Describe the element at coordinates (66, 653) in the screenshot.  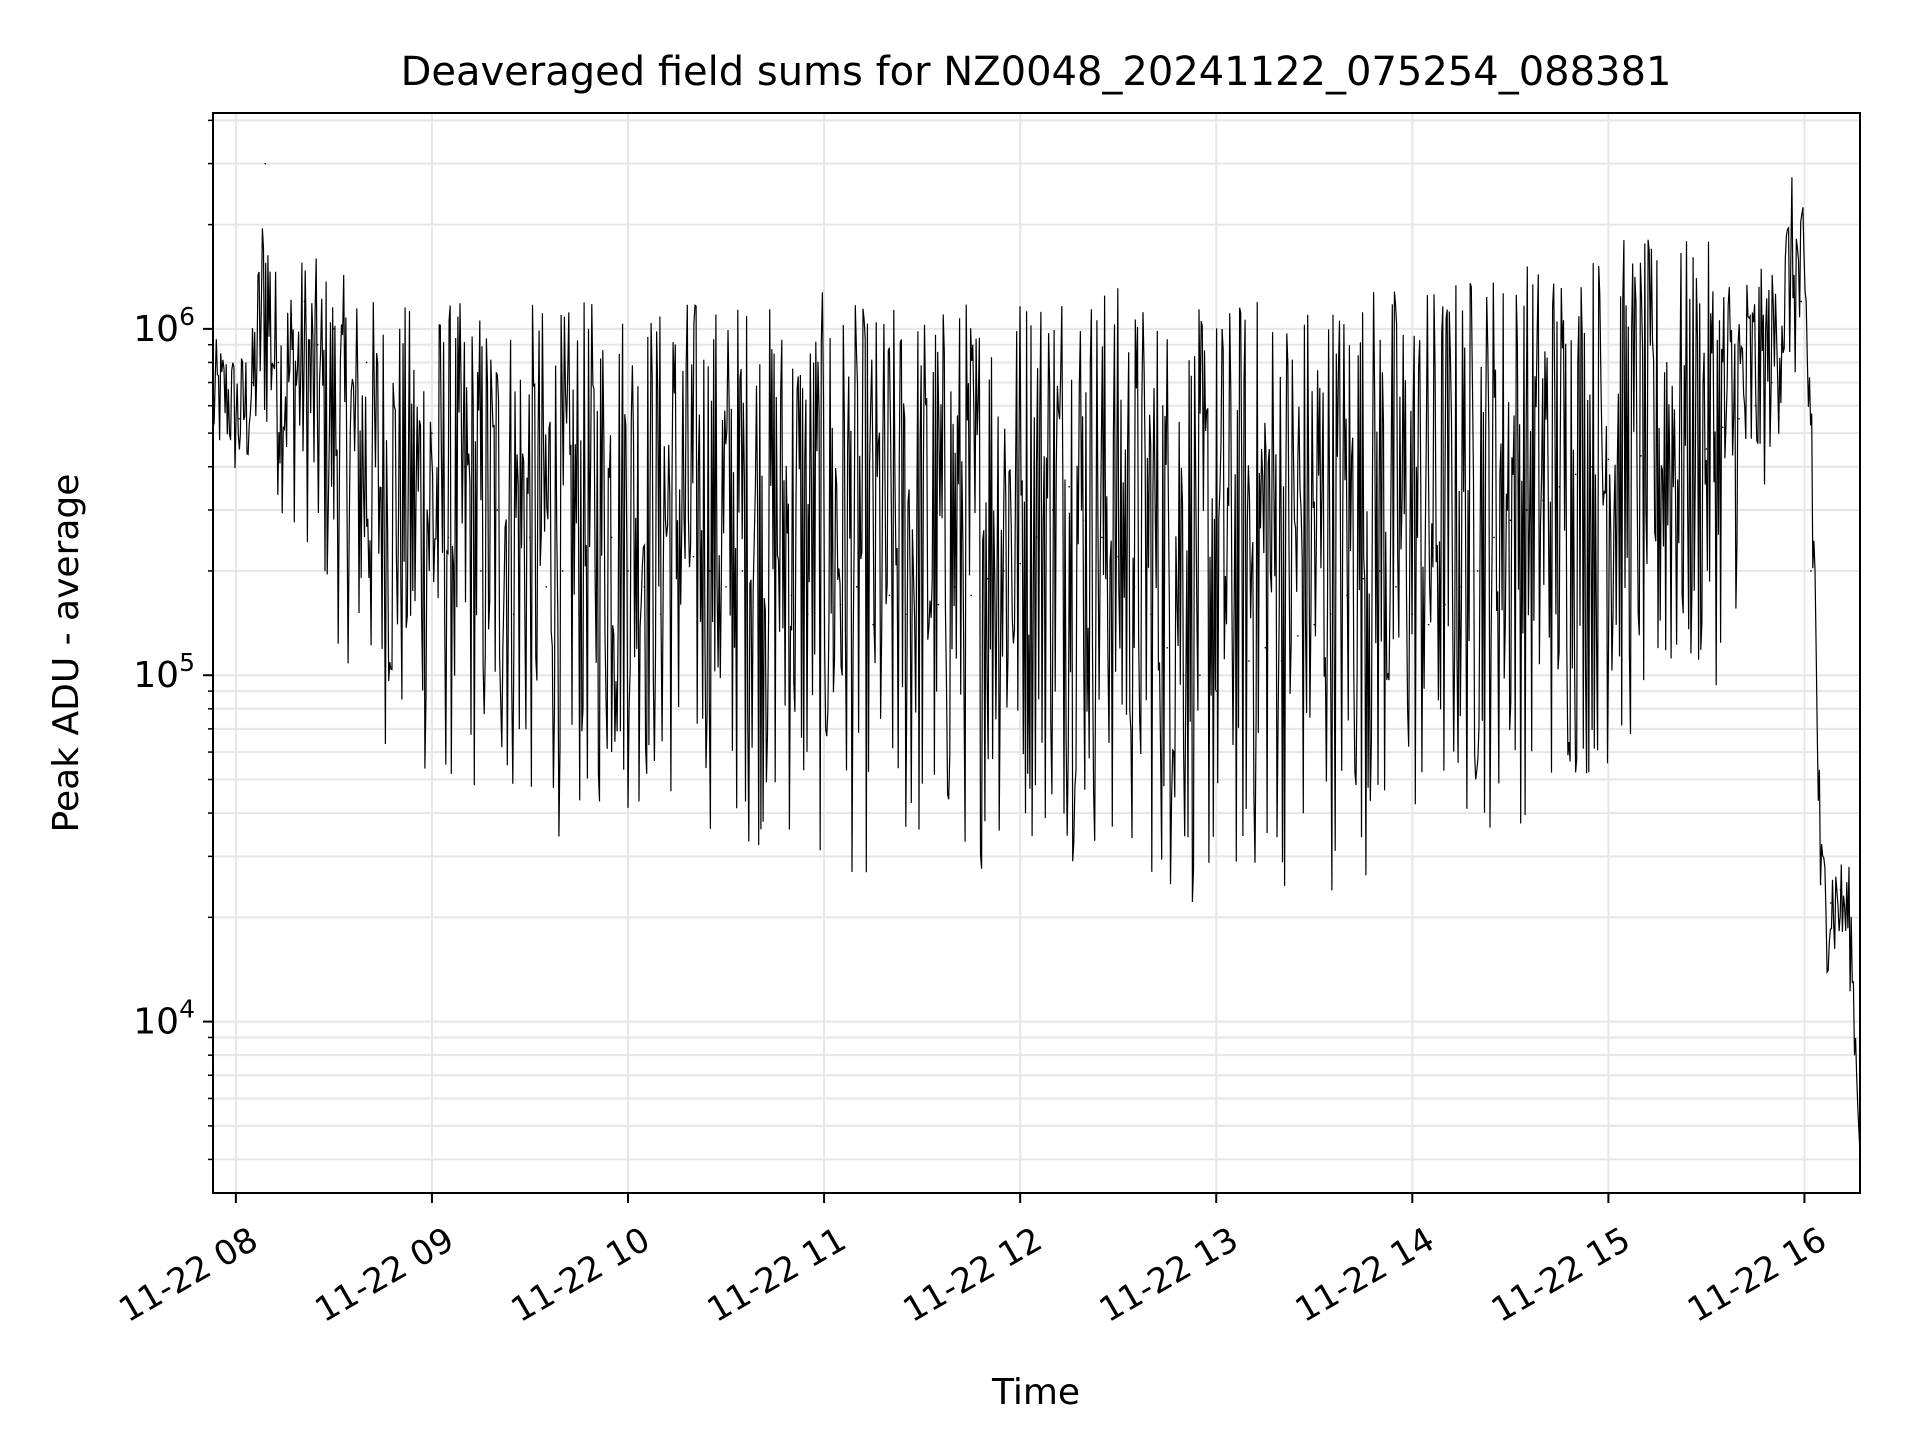
I see `y-axis-label: Peak ADU - average` at that location.